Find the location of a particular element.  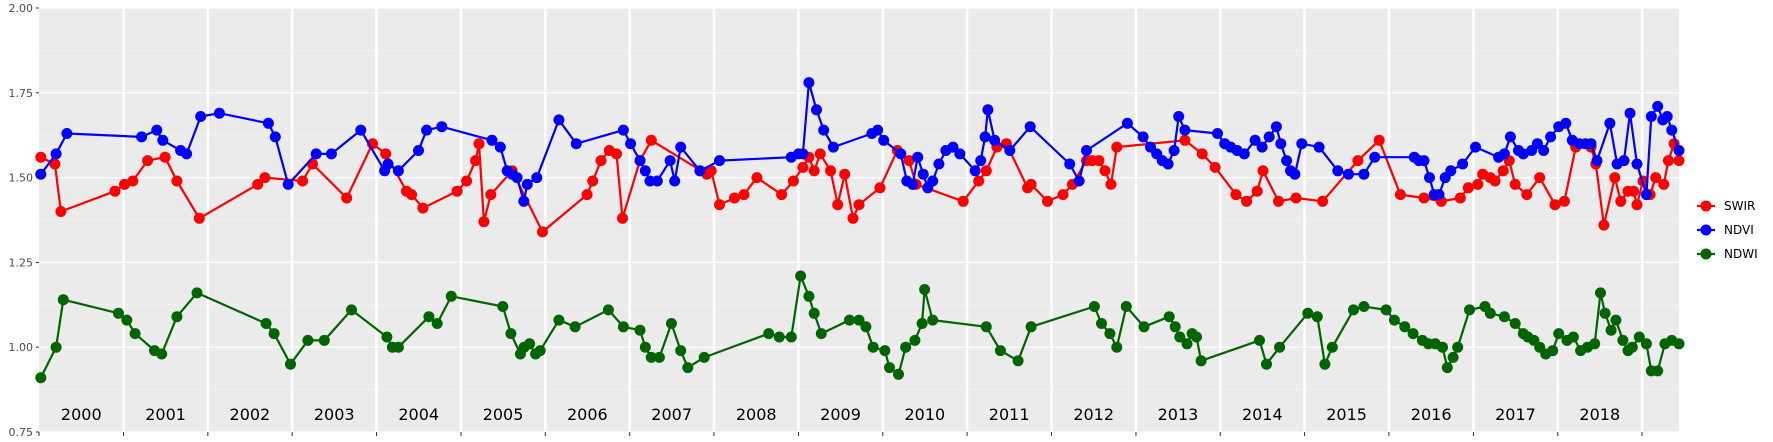

legend-item-ndwi: NDWI is located at coordinates (1727, 254).